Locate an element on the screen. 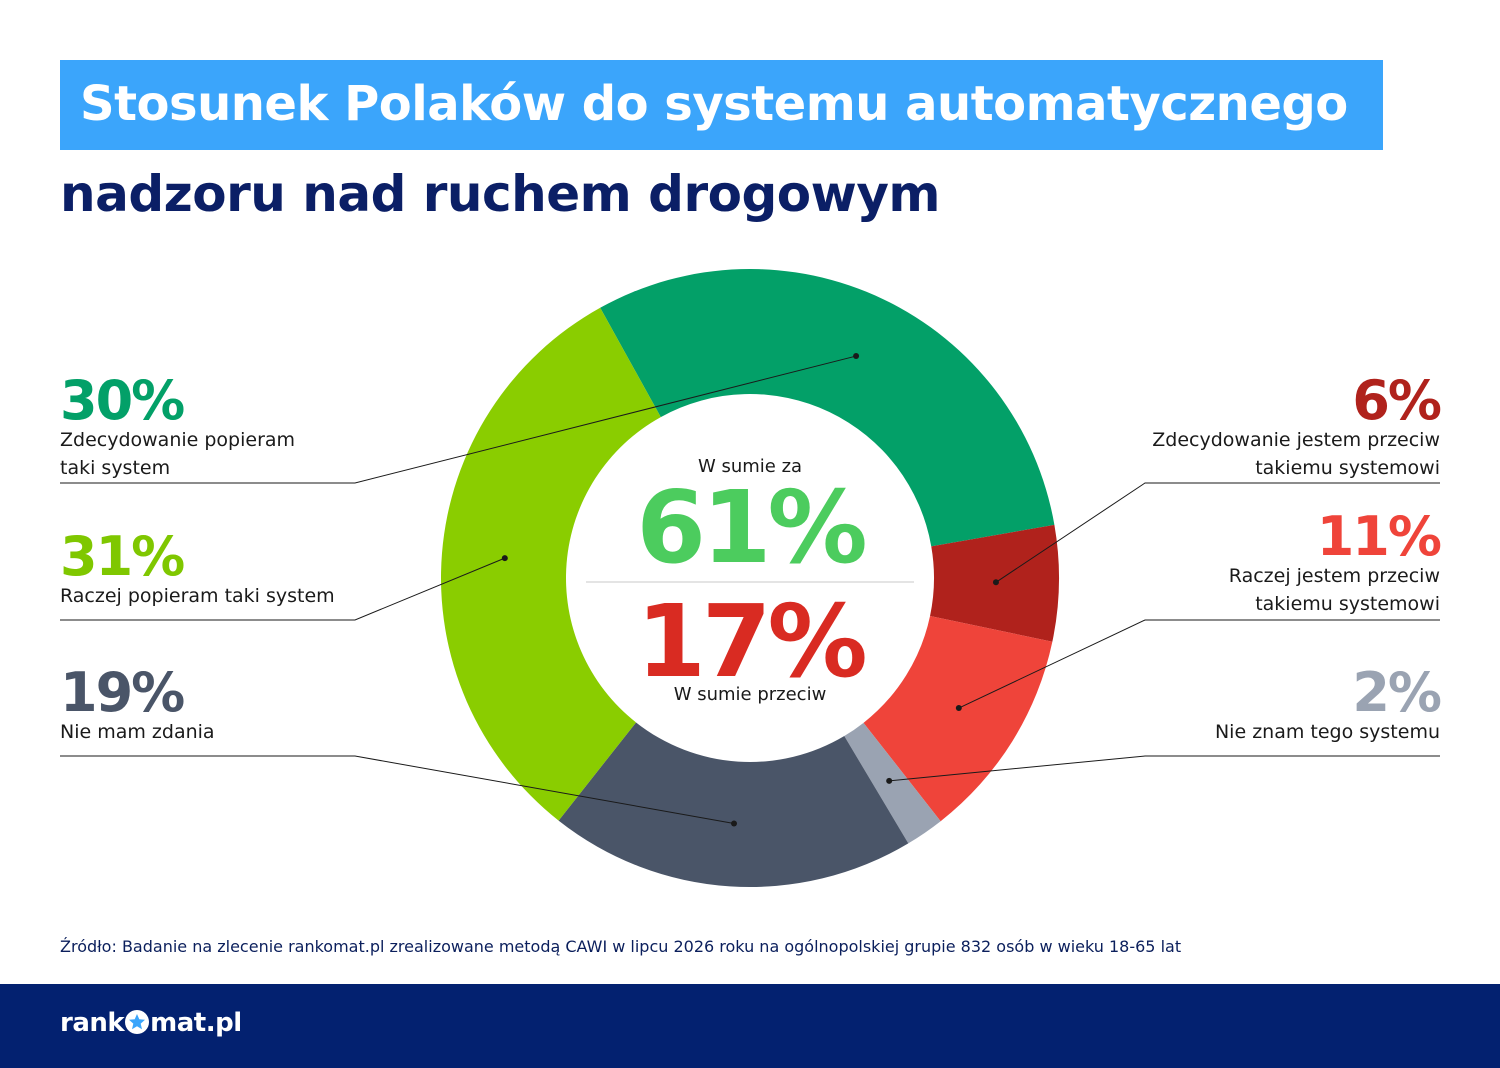 The height and width of the screenshot is (1068, 1500). footer-bar is located at coordinates (750, 1026).